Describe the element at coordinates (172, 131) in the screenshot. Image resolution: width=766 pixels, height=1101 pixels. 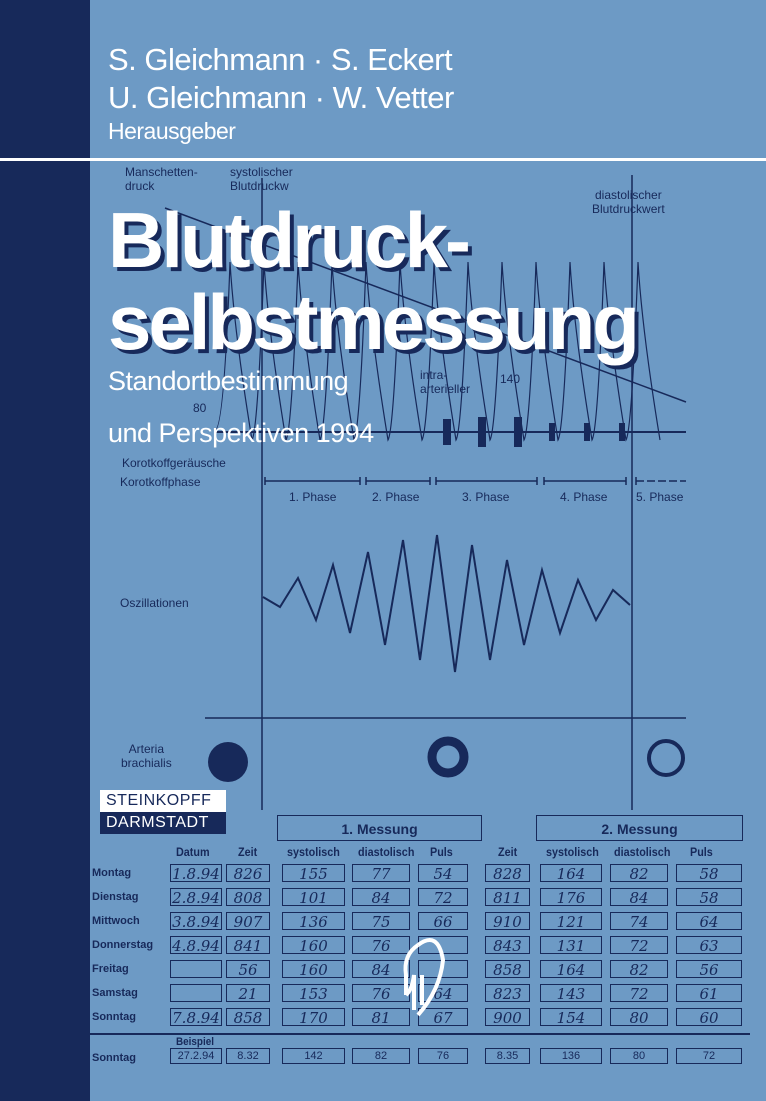
I see `editor-role: Herausgeber` at that location.